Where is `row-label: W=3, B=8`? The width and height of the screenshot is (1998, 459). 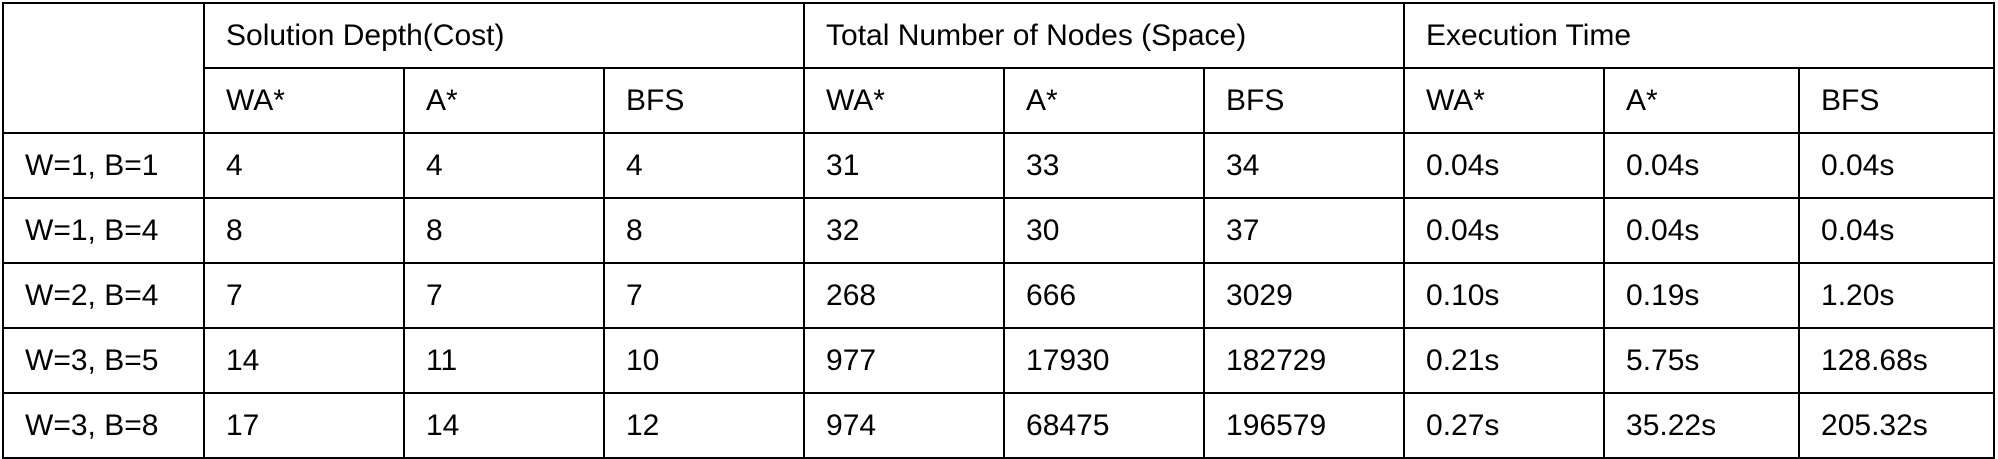 row-label: W=3, B=8 is located at coordinates (103, 425).